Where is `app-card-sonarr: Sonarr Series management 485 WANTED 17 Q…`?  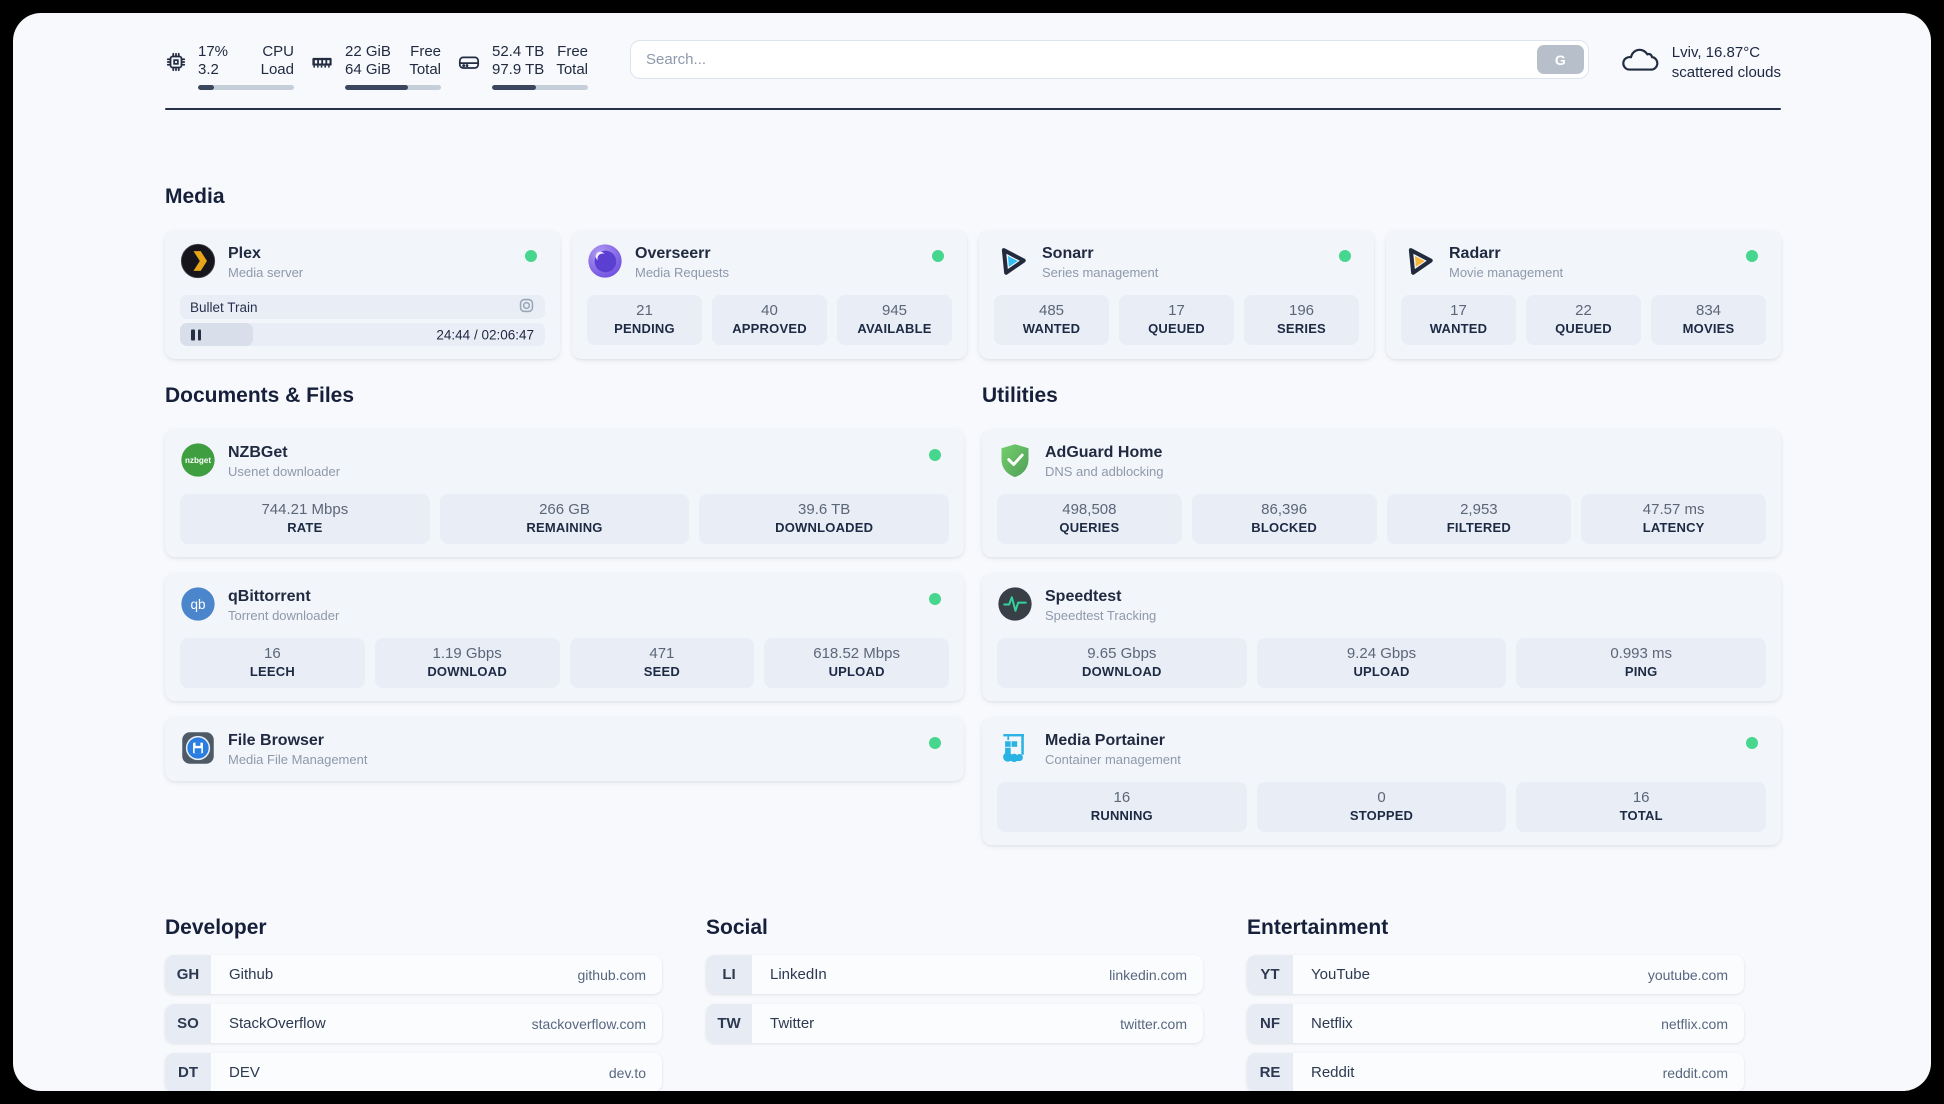 app-card-sonarr: Sonarr Series management 485 WANTED 17 Q… is located at coordinates (1176, 294).